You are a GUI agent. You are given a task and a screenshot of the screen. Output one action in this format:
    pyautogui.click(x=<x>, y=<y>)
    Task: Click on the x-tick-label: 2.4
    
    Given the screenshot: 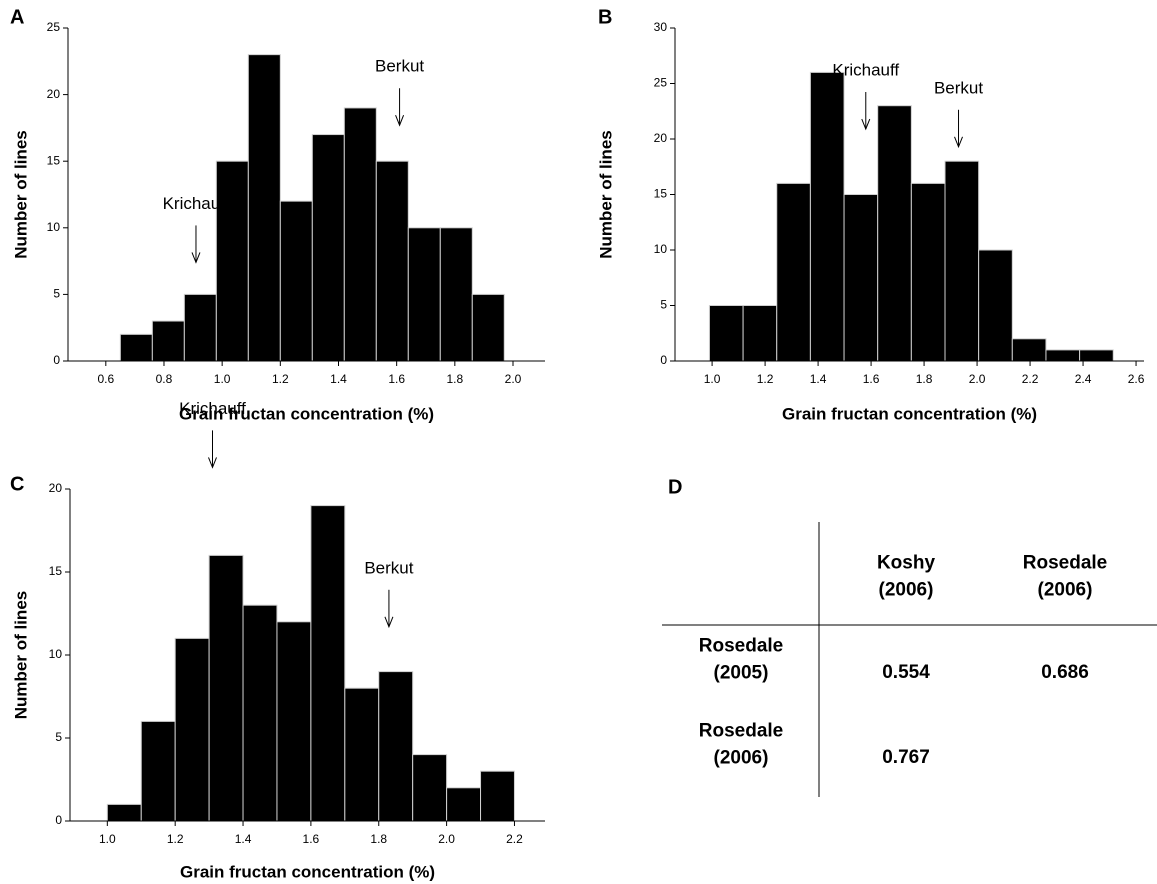 What is the action you would take?
    pyautogui.click(x=1083, y=379)
    